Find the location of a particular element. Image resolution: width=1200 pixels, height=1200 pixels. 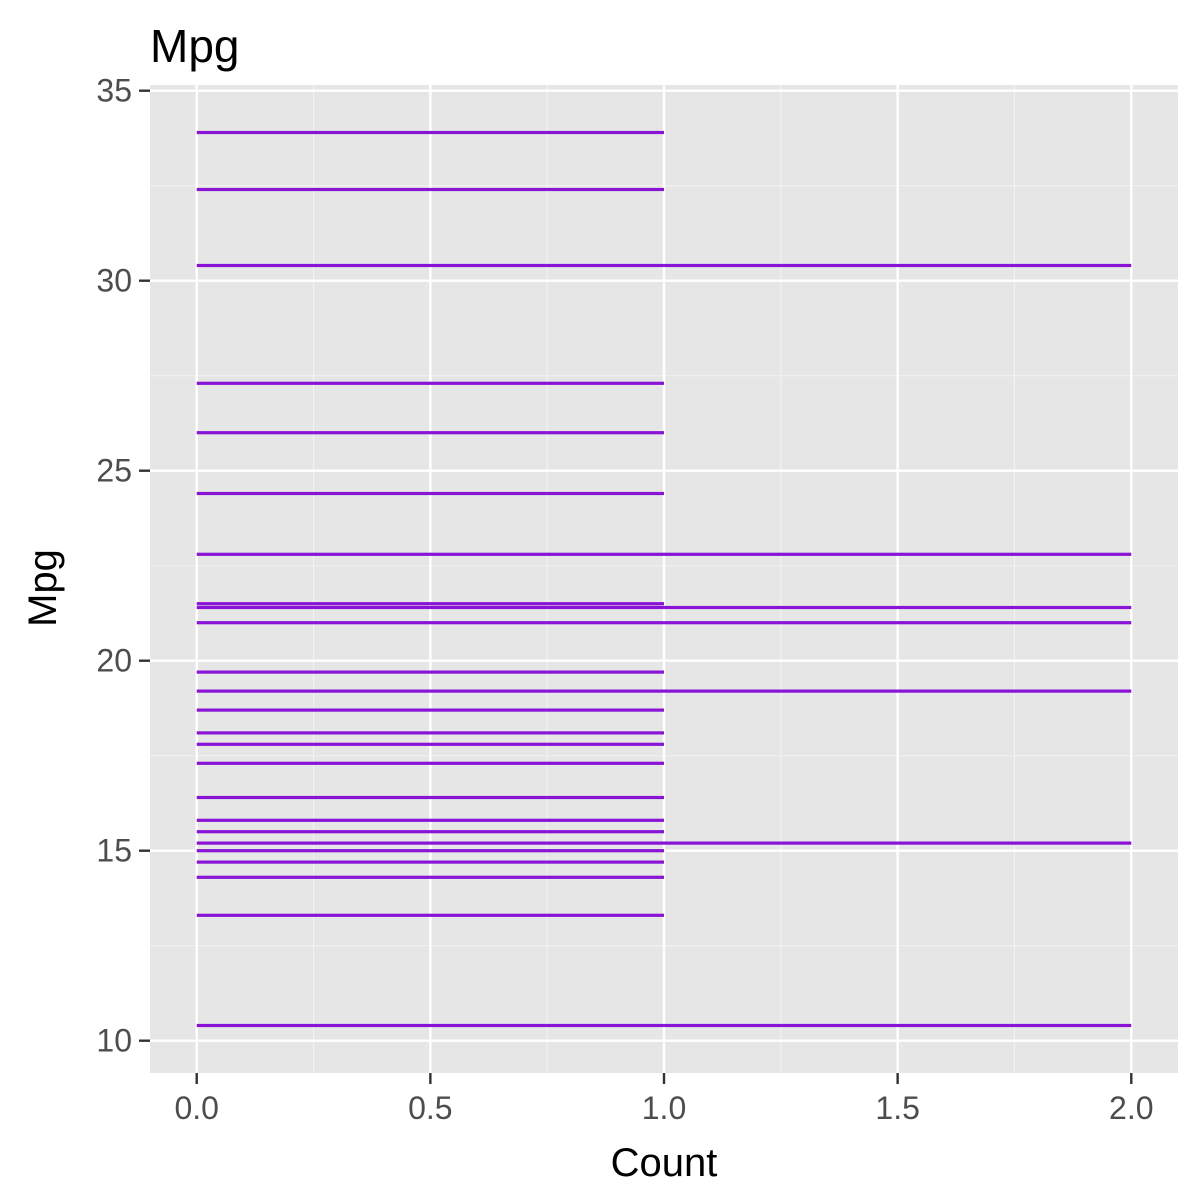

x-axis-title: Count is located at coordinates (664, 1163).